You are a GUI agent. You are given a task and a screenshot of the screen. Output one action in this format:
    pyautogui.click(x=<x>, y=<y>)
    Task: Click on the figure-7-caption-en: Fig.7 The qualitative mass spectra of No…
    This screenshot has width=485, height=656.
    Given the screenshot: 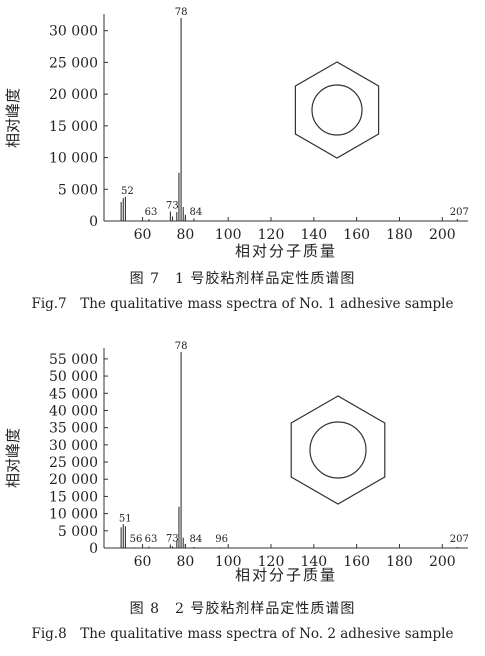 What is the action you would take?
    pyautogui.click(x=242, y=304)
    